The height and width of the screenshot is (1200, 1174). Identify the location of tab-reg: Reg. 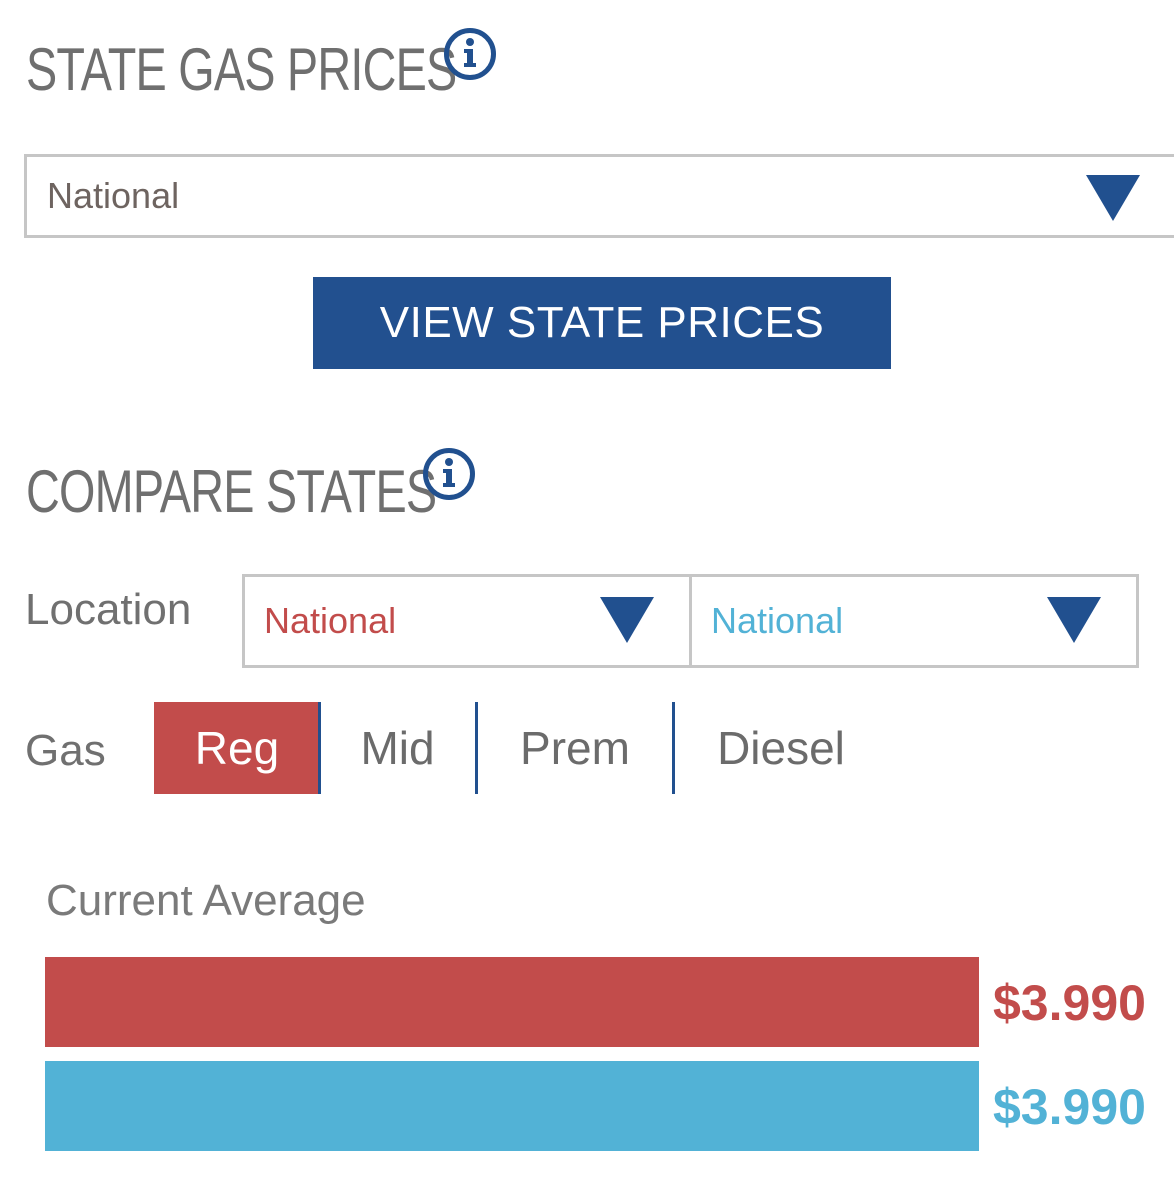
(237, 748).